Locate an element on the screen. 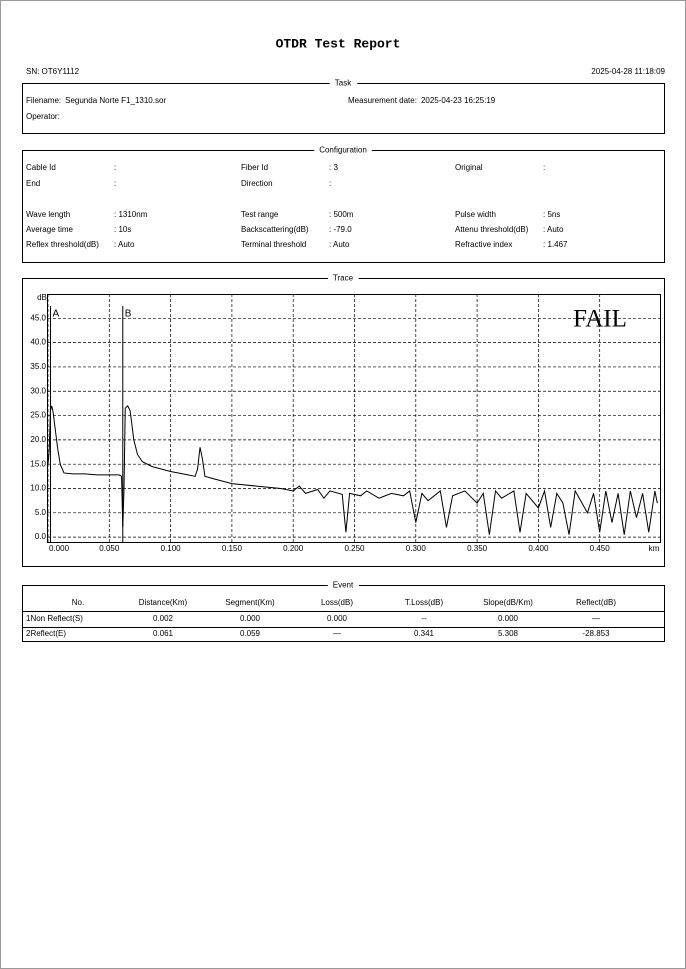 The image size is (686, 969). table-cell: 0.059 is located at coordinates (250, 633).